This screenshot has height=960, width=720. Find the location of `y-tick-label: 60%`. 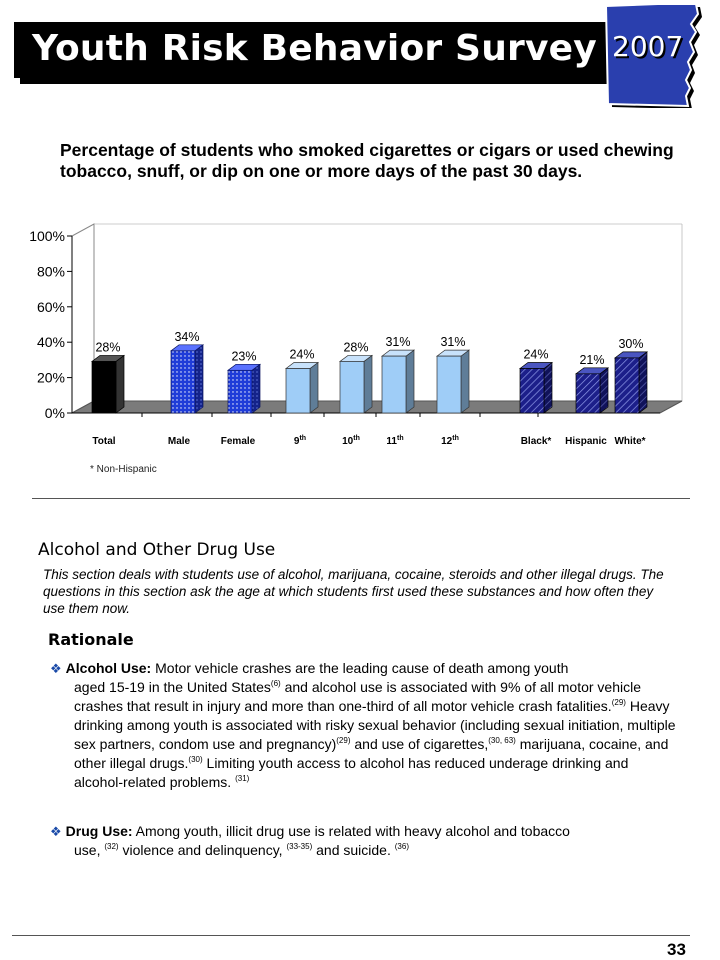

y-tick-label: 60% is located at coordinates (51, 307).